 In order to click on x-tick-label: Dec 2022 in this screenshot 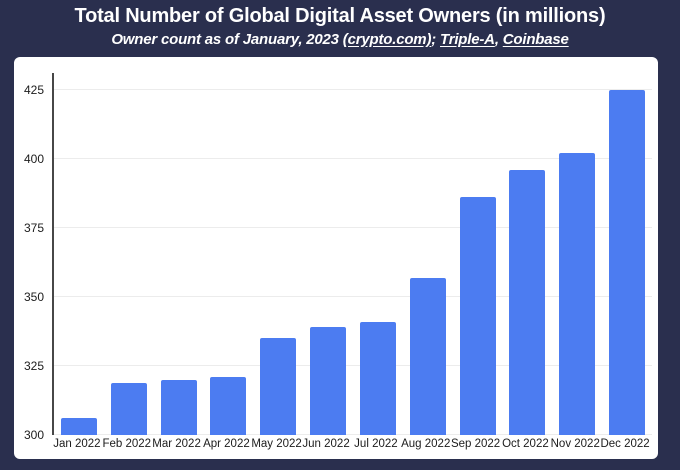, I will do `click(625, 444)`.